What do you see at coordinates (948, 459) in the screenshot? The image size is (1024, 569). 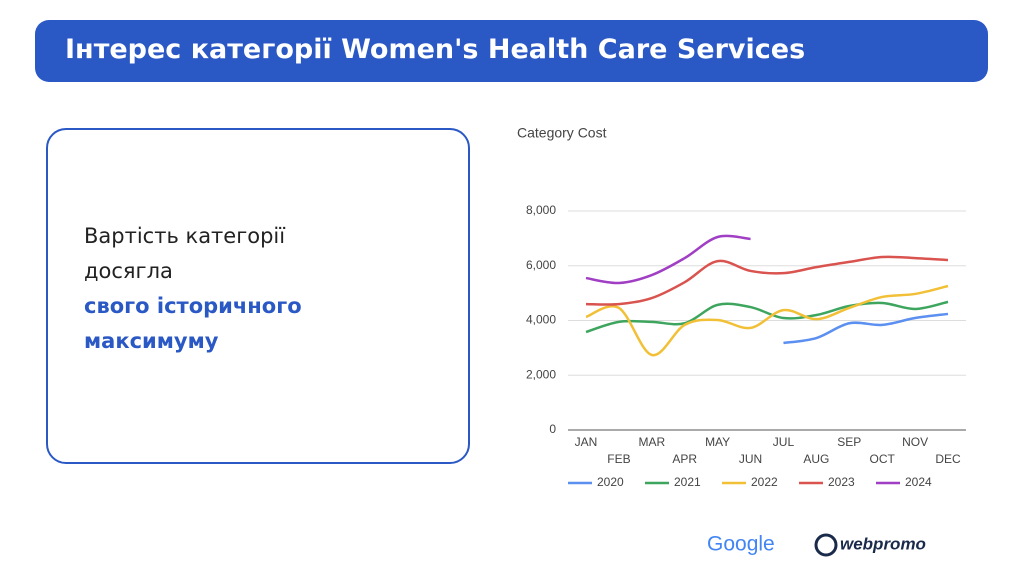 I see `x-tick-label: DEC` at bounding box center [948, 459].